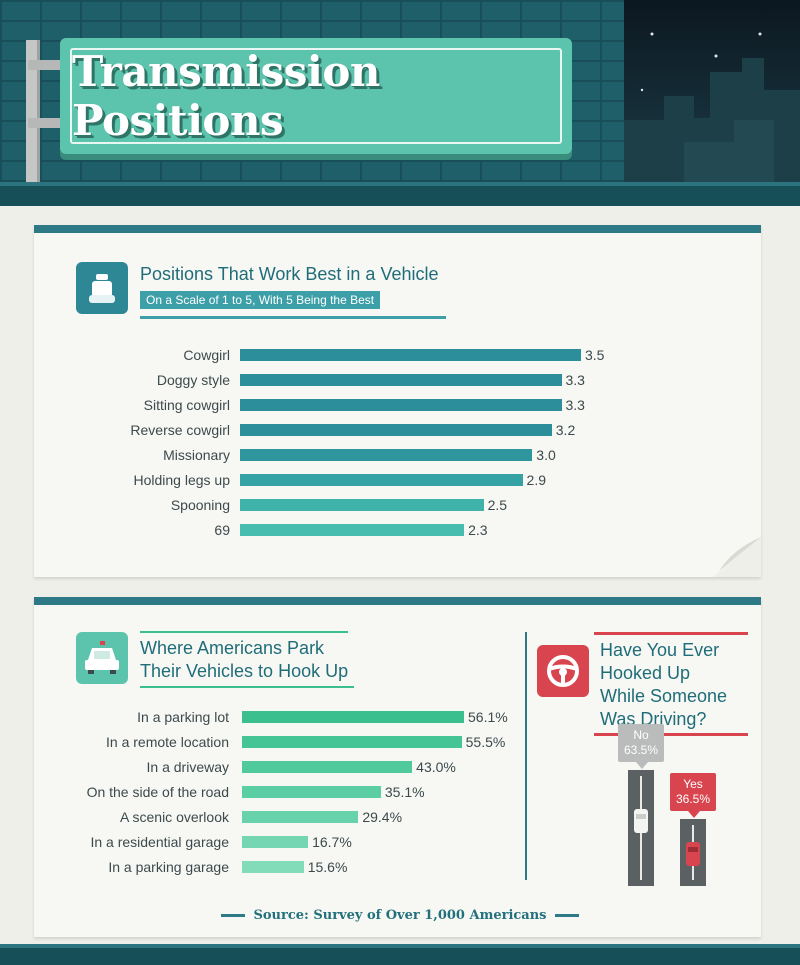 This screenshot has height=965, width=800. What do you see at coordinates (565, 430) in the screenshot?
I see `bar-value-label: 3.2` at bounding box center [565, 430].